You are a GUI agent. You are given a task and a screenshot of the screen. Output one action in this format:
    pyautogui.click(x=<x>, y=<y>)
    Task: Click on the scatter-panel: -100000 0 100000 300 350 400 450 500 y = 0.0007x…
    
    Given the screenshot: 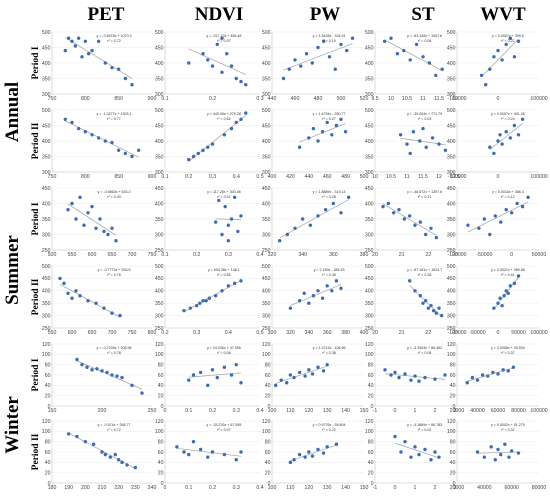 What is the action you would take?
    pyautogui.click(x=497, y=144)
    